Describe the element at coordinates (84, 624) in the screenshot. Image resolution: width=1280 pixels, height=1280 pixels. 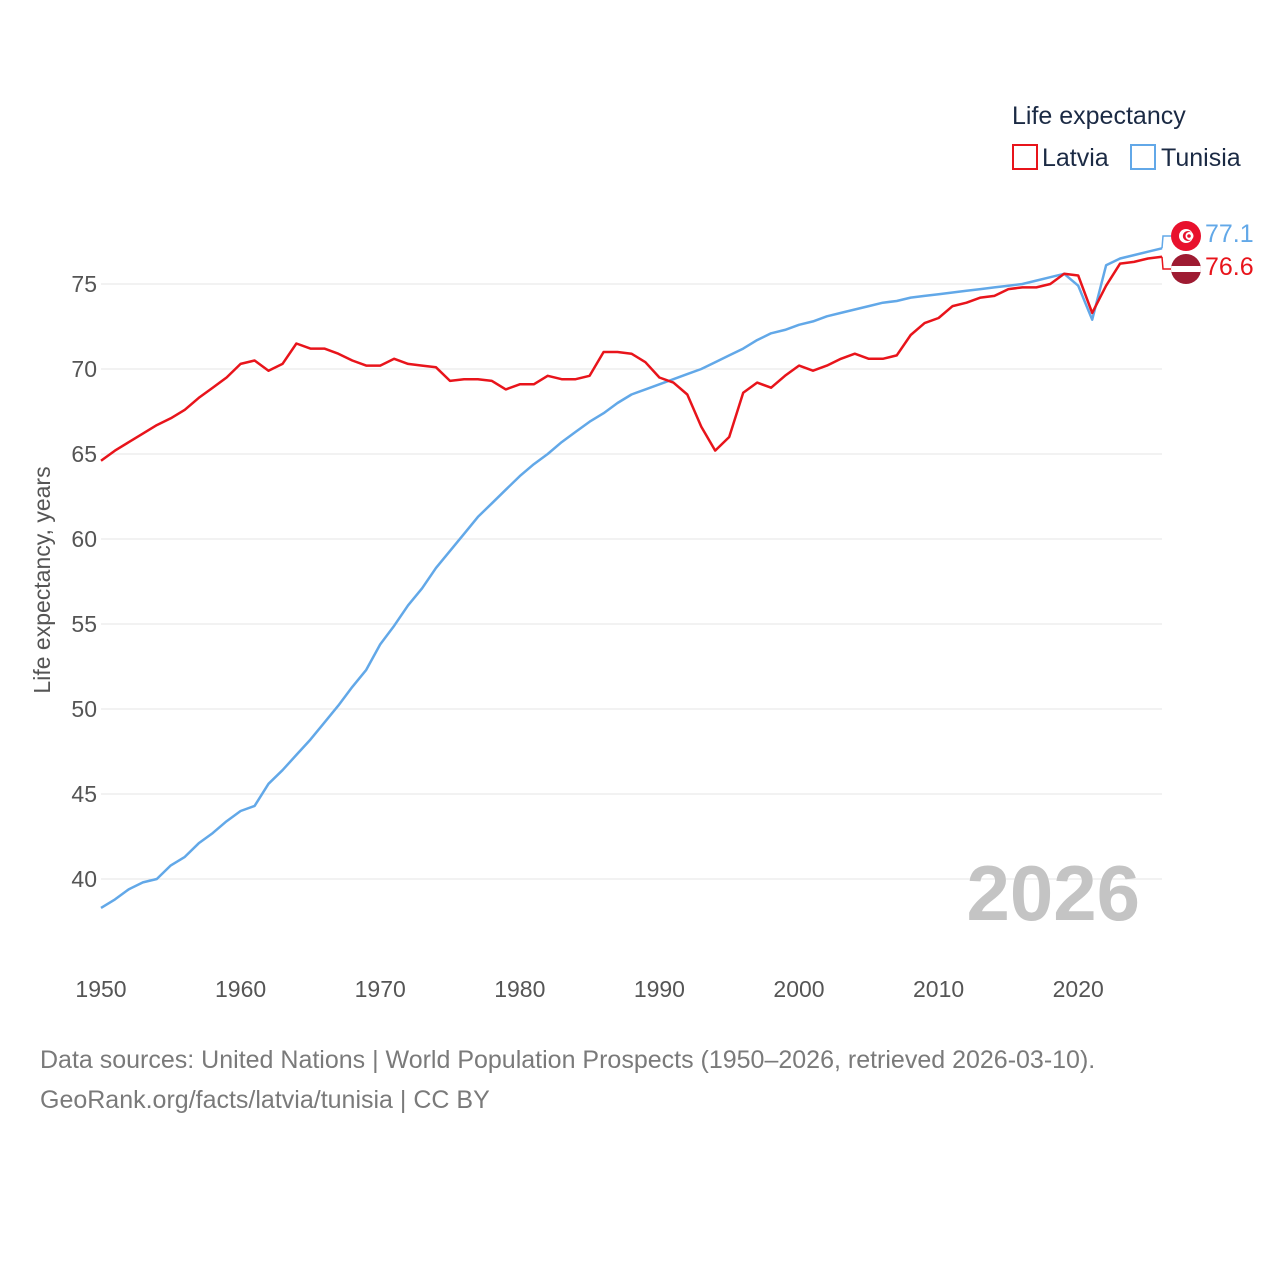
I see `y-tick-label: 55` at that location.